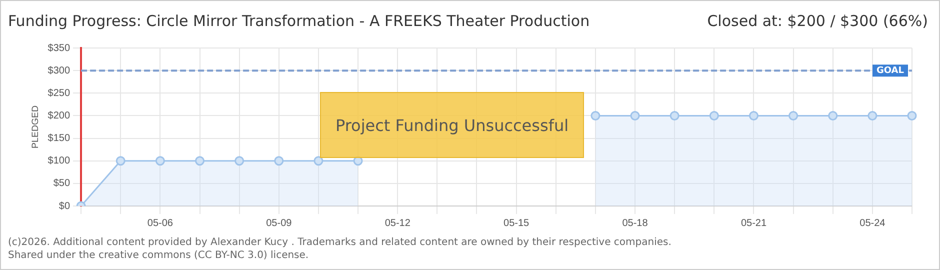 The width and height of the screenshot is (940, 270). What do you see at coordinates (890, 71) in the screenshot?
I see `ref-line-label: GOAL` at bounding box center [890, 71].